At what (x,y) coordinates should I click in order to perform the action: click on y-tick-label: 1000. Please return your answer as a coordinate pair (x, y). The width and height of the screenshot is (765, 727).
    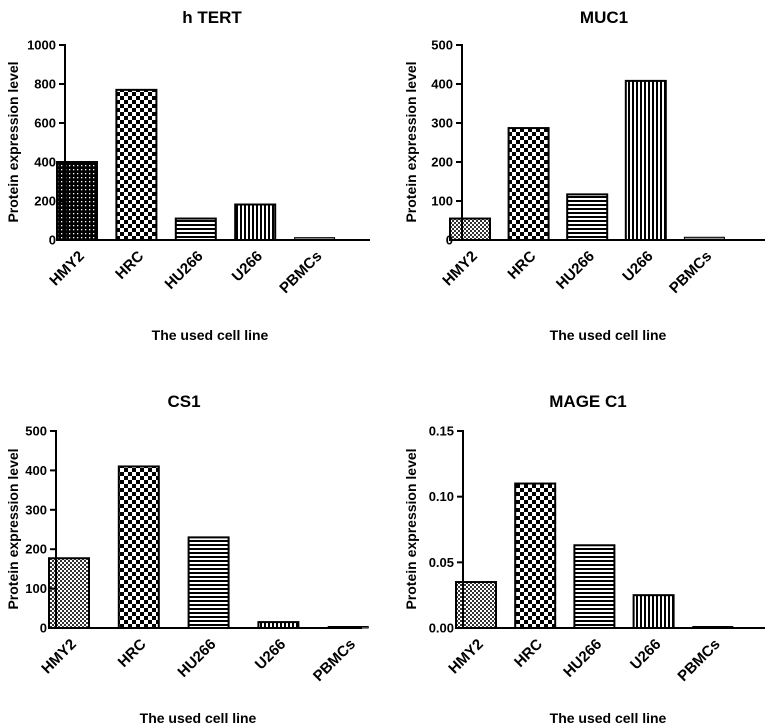
    Looking at the image, I should click on (41, 45).